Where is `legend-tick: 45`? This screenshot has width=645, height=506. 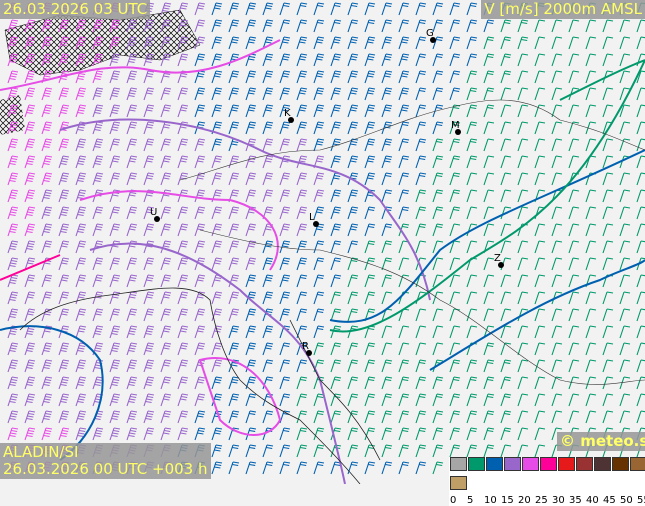
legend-tick: 45 is located at coordinates (609, 500).